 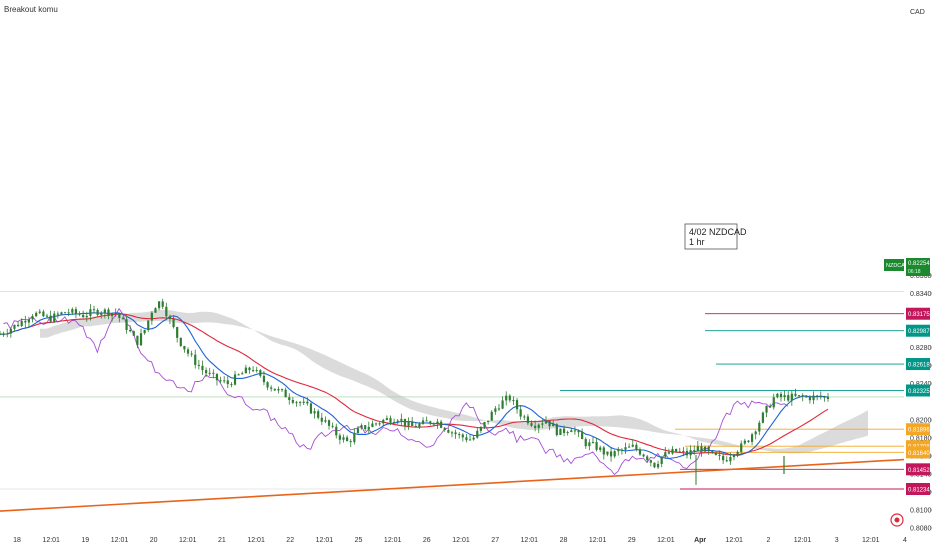 What do you see at coordinates (718, 232) in the screenshot?
I see `annotation-line1: 4/02 NZDCAD` at bounding box center [718, 232].